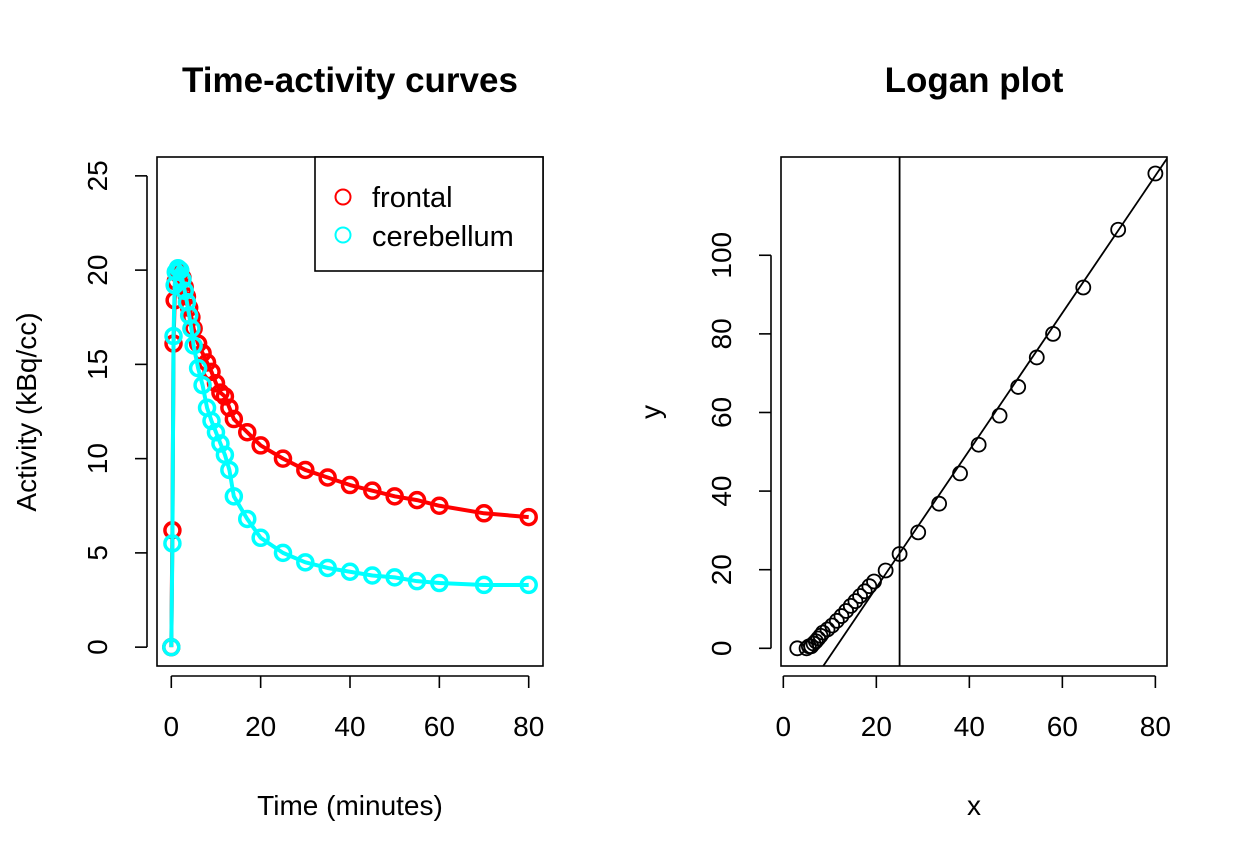  I want to click on tac-y-tick-label: 20, so click(97, 270).